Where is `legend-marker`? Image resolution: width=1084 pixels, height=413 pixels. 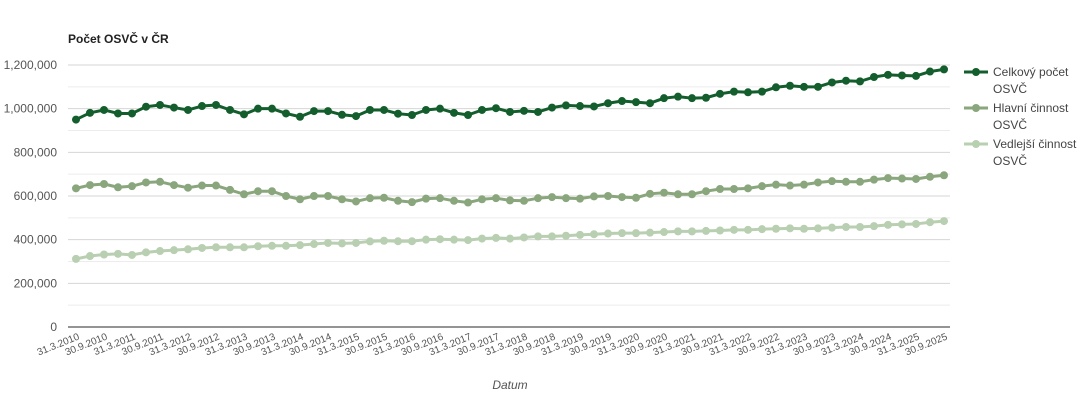
legend-marker is located at coordinates (976, 72).